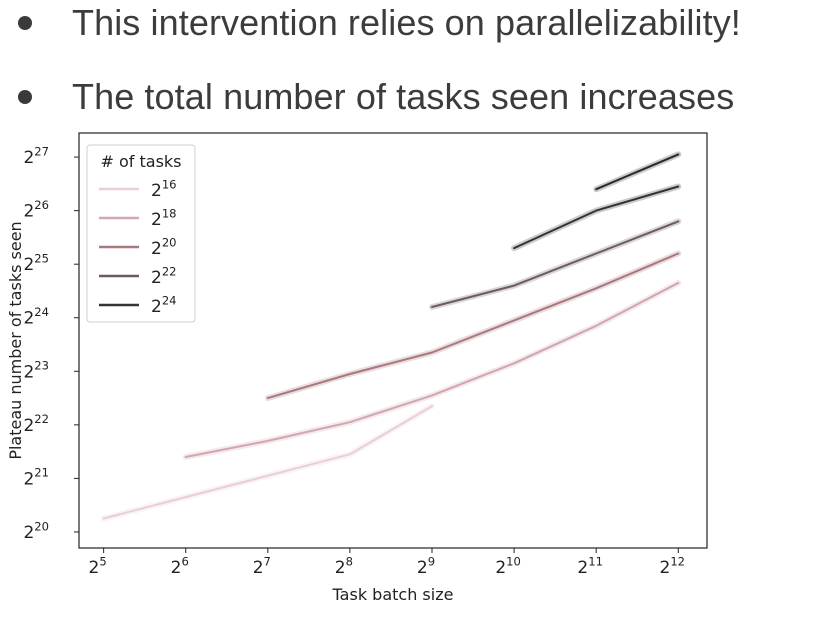 This screenshot has height=620, width=813. I want to click on legend-label-2: 220, so click(164, 247).